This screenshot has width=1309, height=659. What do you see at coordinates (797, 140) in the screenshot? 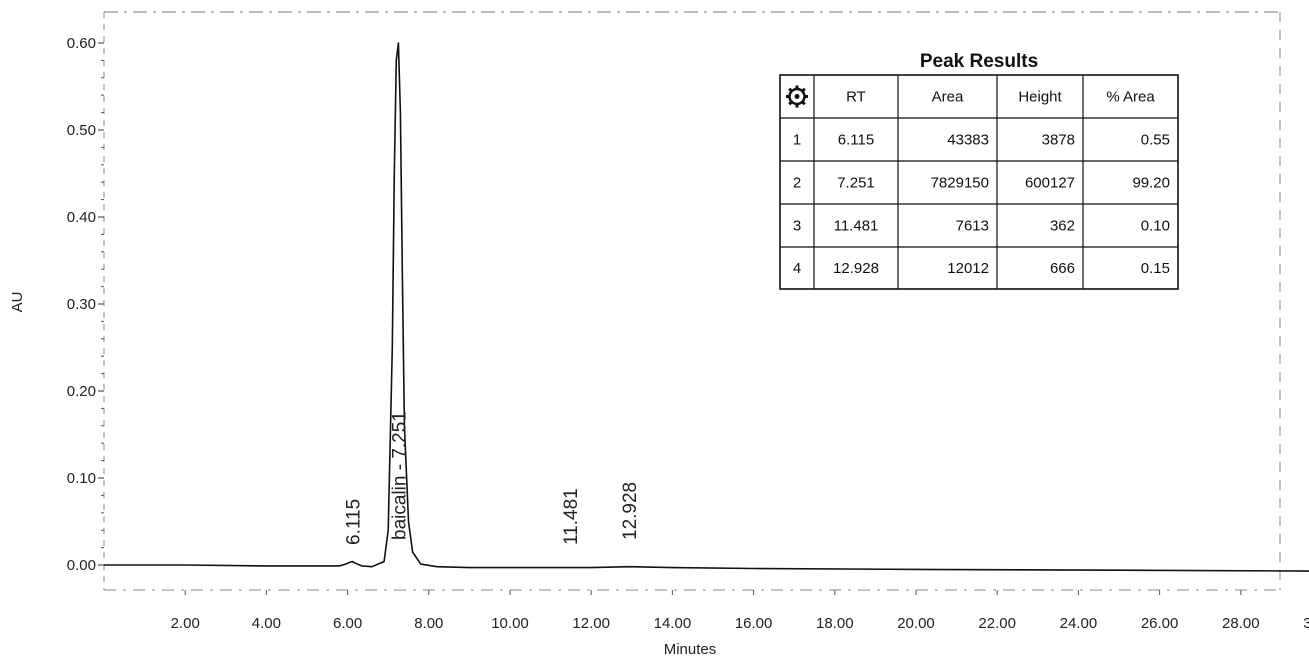
I see `table-cell: 1` at bounding box center [797, 140].